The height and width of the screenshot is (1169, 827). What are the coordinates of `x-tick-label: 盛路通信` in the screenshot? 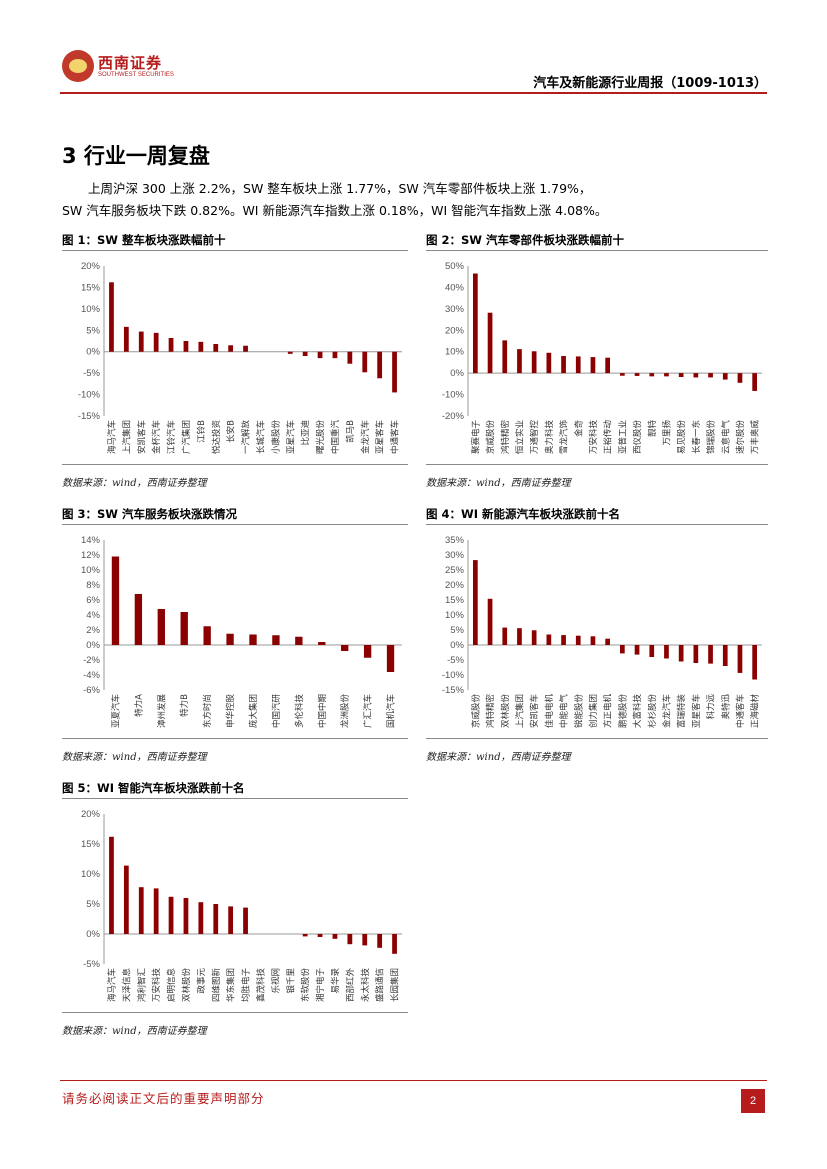 It's located at (380, 985).